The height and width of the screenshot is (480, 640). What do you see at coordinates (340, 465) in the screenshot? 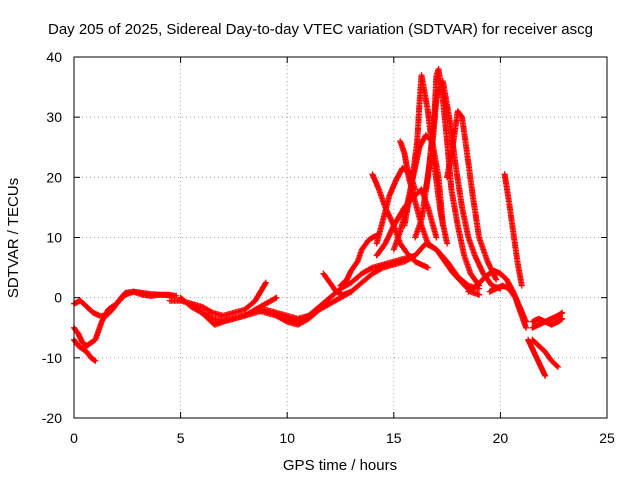
I see `x-axis-label: GPS time / hours` at bounding box center [340, 465].